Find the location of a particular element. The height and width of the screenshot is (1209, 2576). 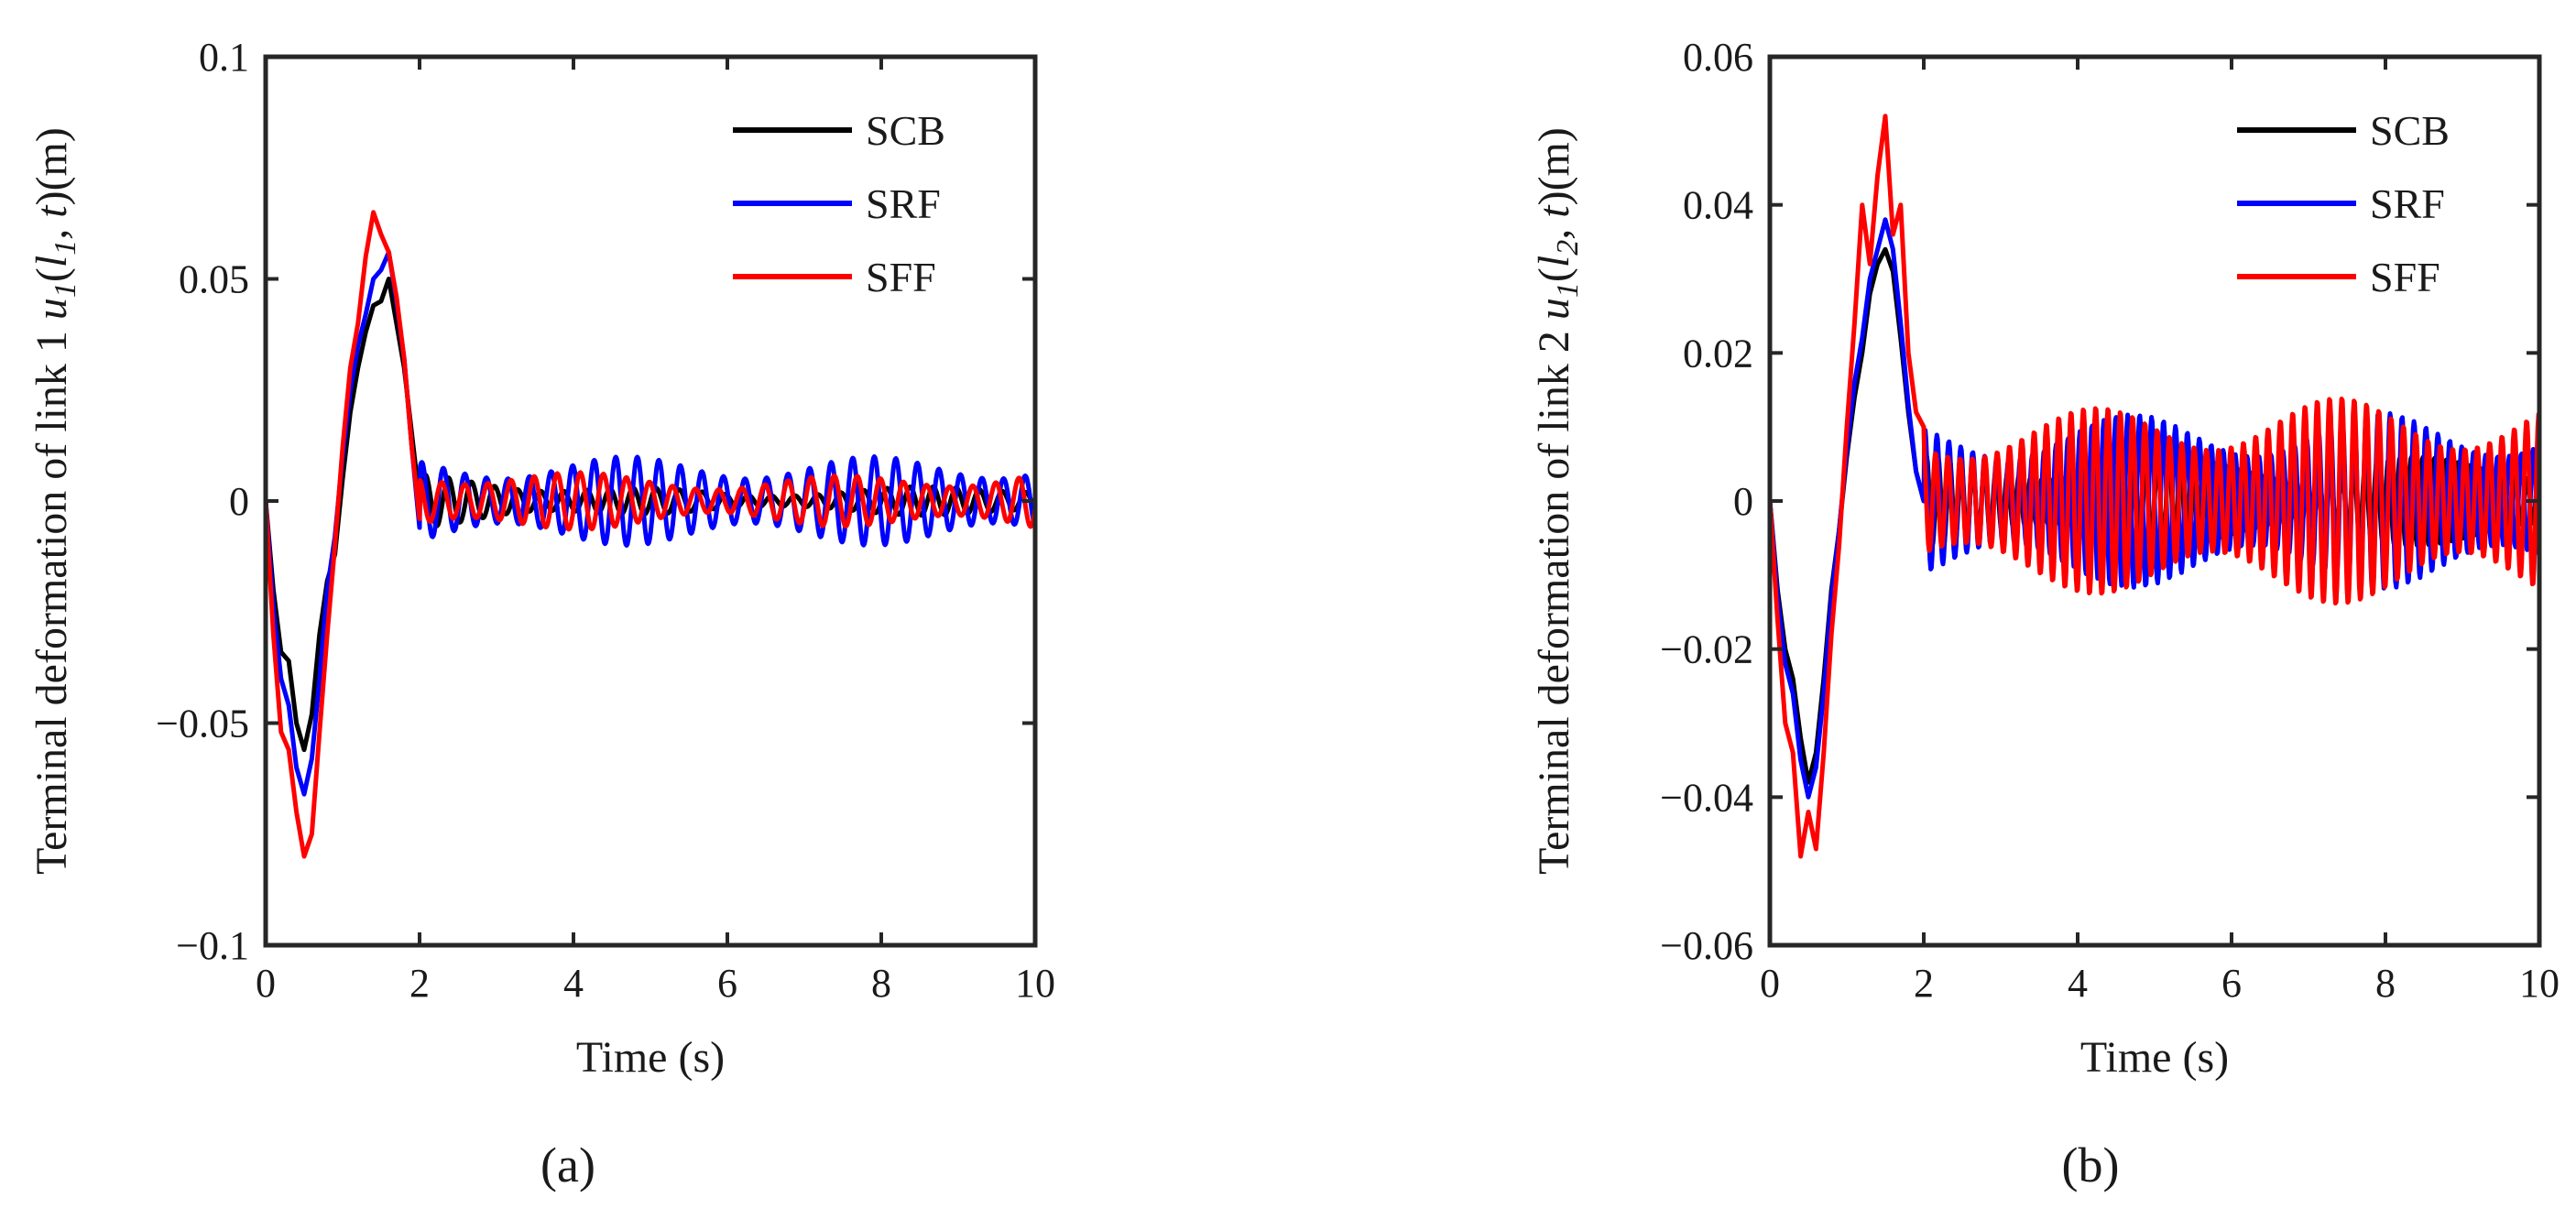

legend-label-scb-a: SCB is located at coordinates (906, 130).